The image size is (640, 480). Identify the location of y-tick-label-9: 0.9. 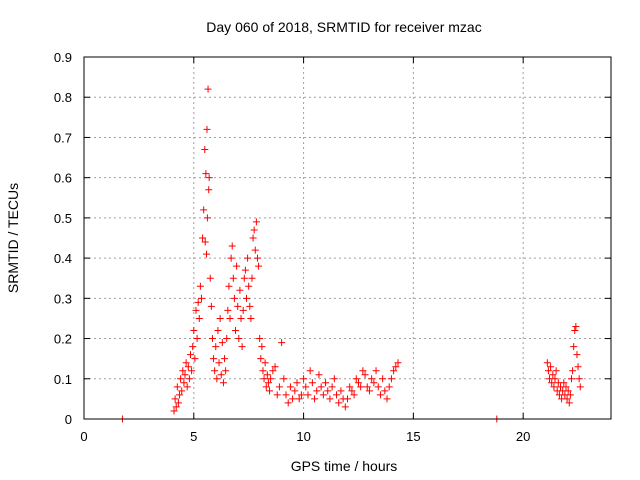
(63, 57).